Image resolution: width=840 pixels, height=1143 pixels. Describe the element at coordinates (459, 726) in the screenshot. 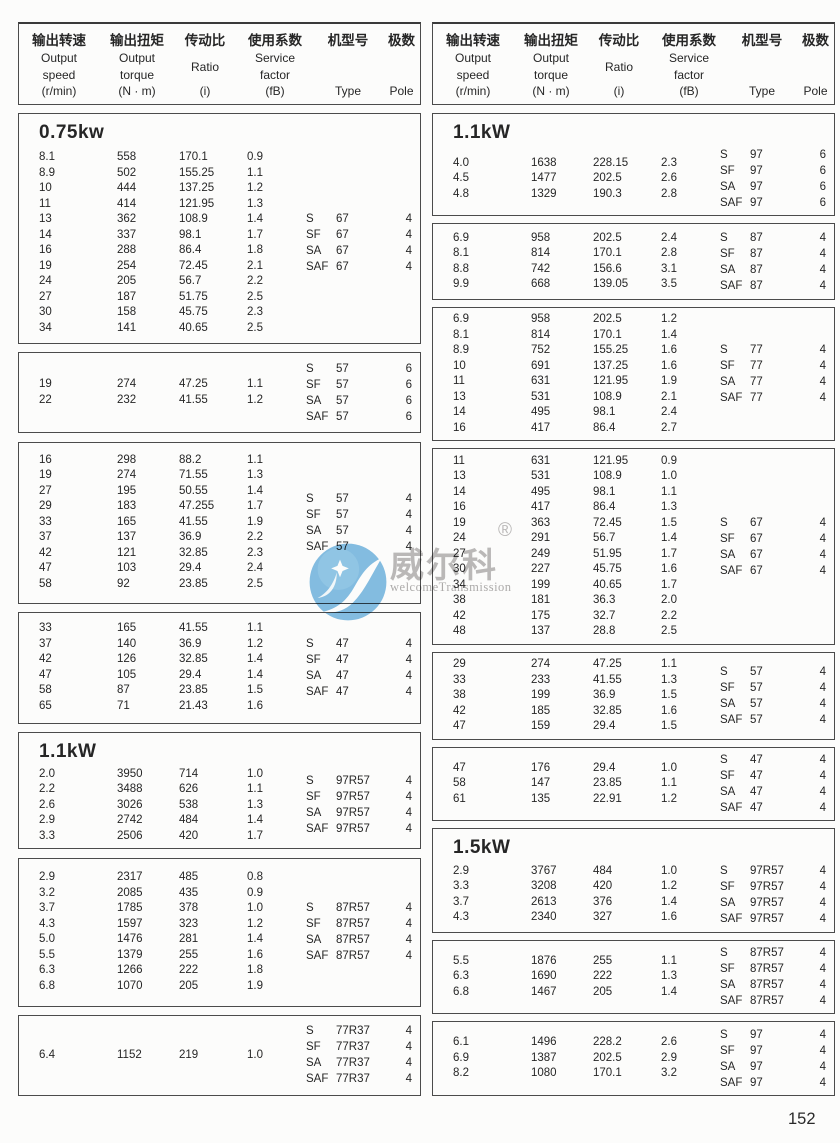

I see `cell-output-speed: 47` at that location.